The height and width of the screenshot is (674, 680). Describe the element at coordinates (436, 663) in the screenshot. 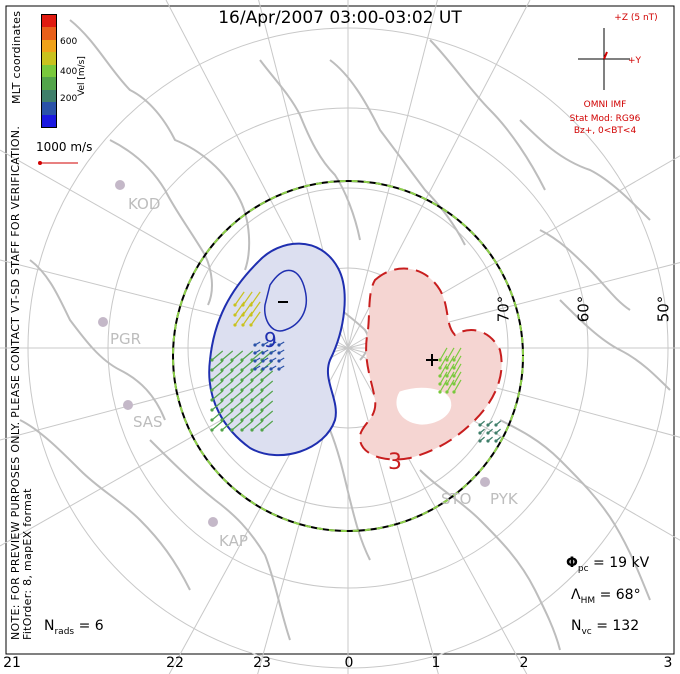

I see `mlt-tick-1: 1` at that location.